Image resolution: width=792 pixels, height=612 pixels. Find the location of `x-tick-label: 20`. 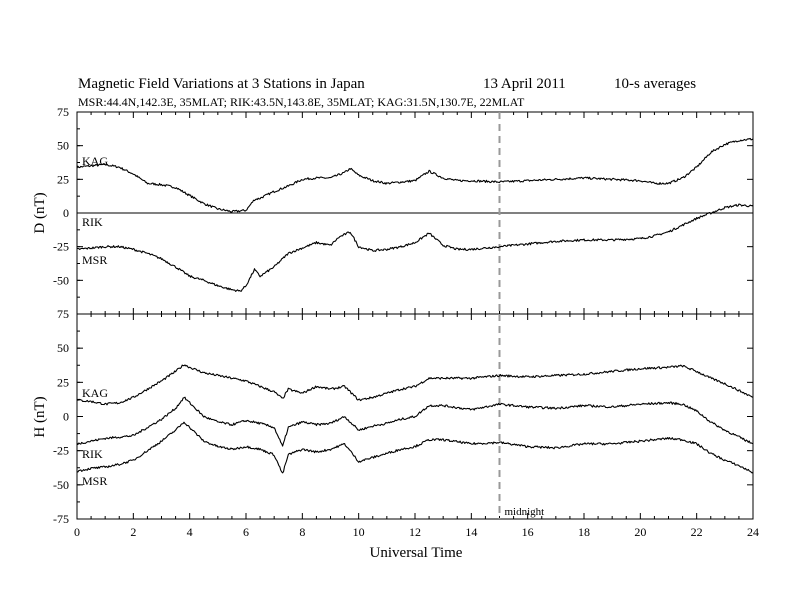

x-tick-label: 20 is located at coordinates (640, 532).